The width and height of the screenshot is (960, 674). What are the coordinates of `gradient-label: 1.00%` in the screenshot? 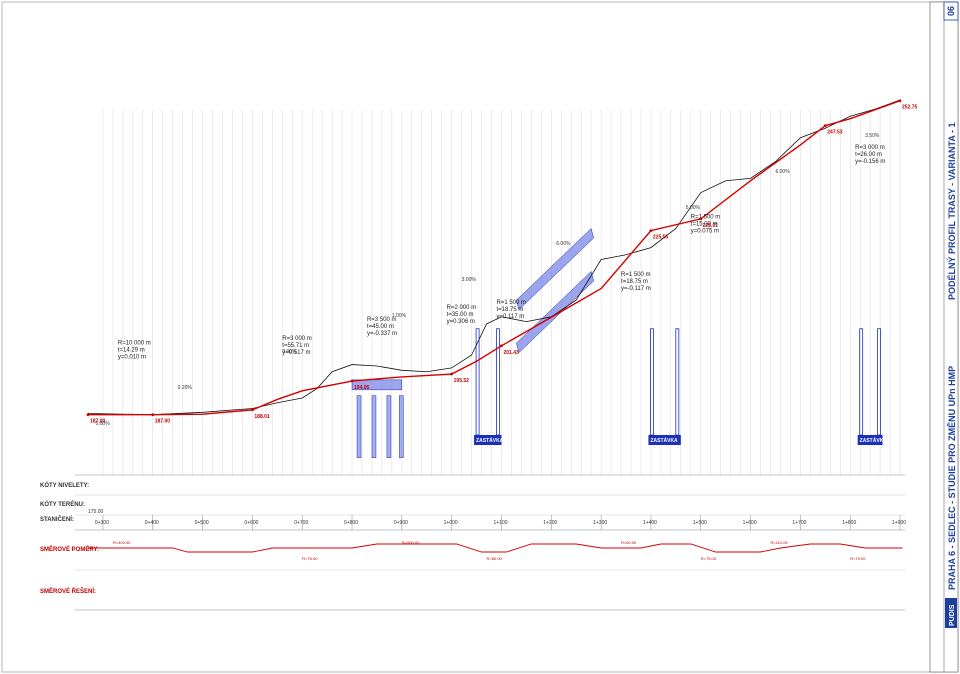 It's located at (399, 316).